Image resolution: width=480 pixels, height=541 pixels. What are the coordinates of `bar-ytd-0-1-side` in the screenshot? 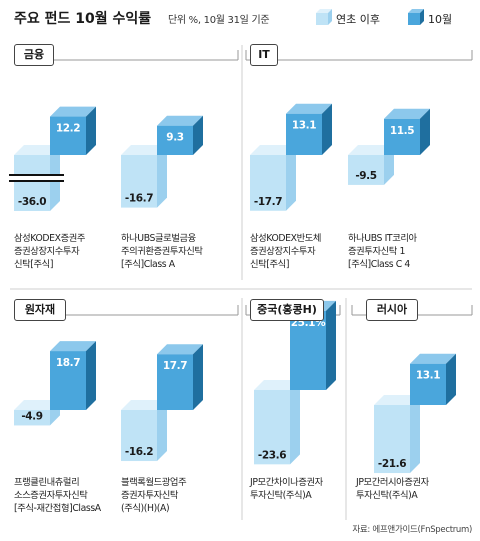 It's located at (162, 176).